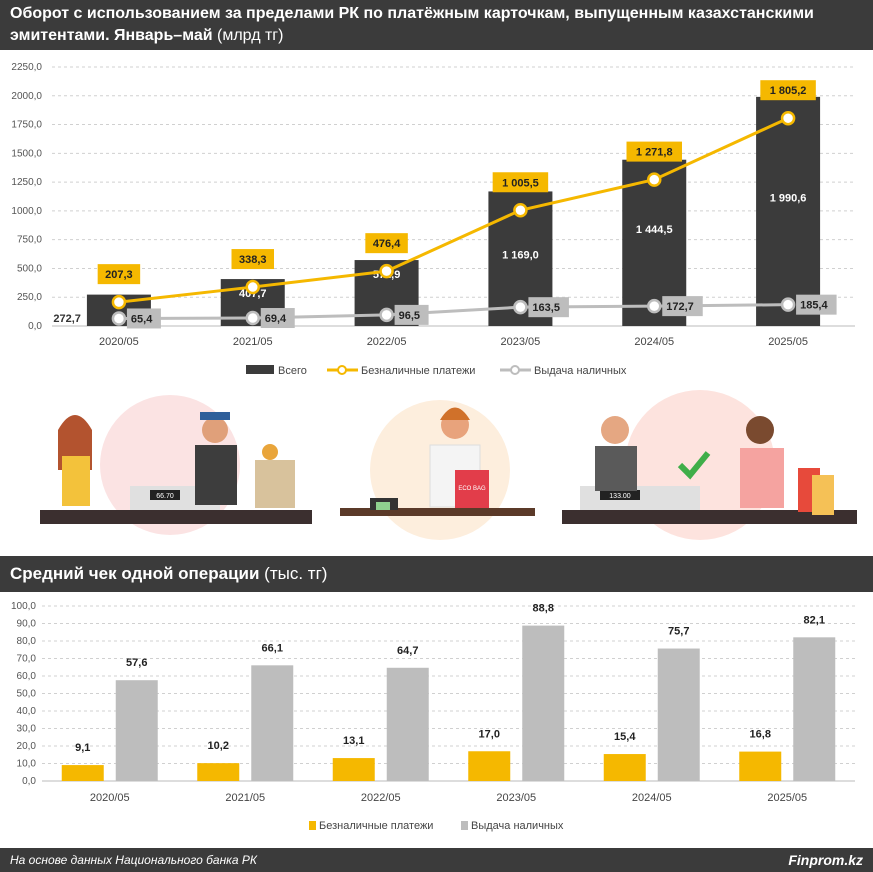 The image size is (873, 872). I want to click on data-label-cashless: 476,4, so click(387, 244).